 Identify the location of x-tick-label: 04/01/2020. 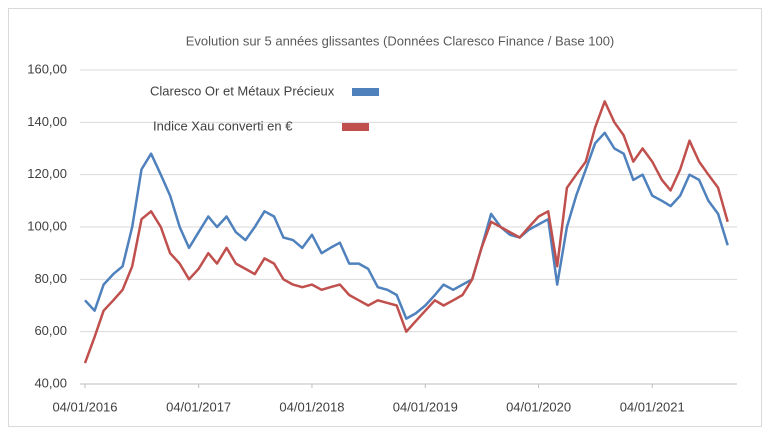
(538, 406).